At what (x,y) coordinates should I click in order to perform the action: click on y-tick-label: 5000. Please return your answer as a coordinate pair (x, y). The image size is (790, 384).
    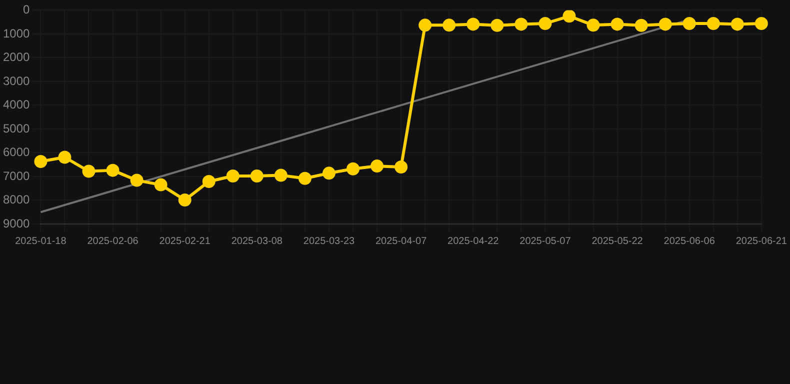
    Looking at the image, I should click on (16, 128).